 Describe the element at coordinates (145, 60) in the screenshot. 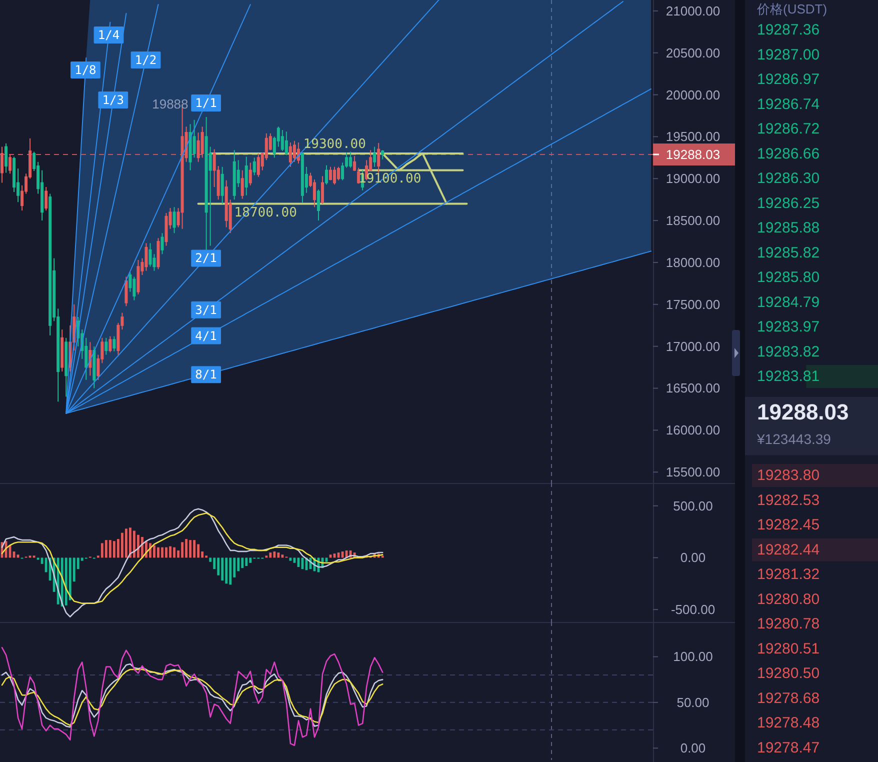

I see `series-label: 1/2` at that location.